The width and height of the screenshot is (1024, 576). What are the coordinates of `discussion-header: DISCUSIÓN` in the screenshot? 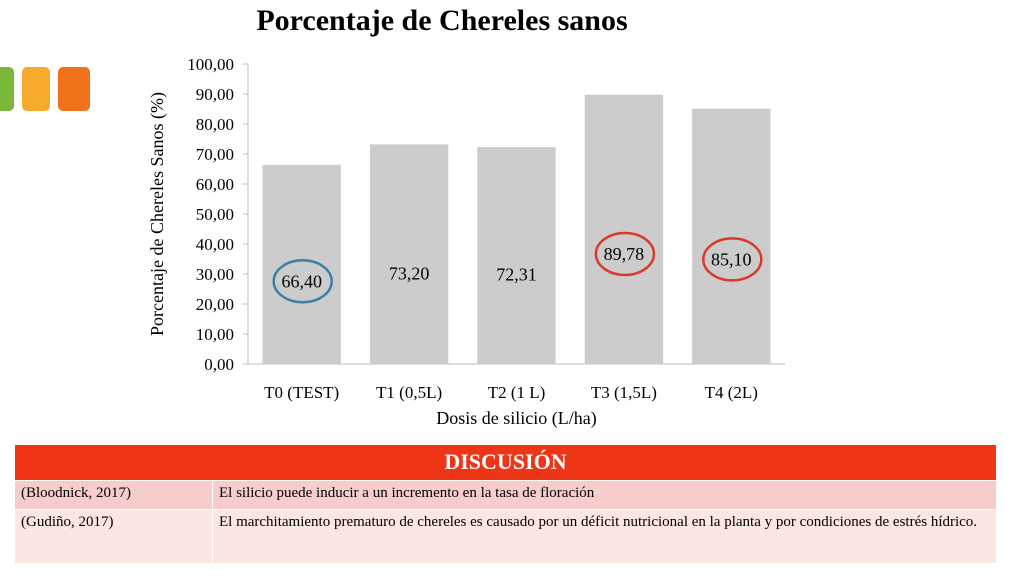 It's located at (505, 462).